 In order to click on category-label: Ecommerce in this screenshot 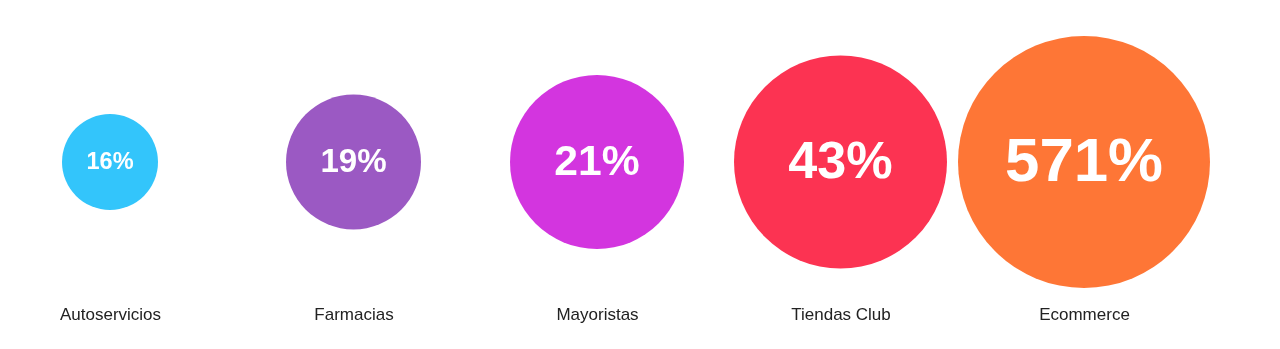, I will do `click(1084, 314)`.